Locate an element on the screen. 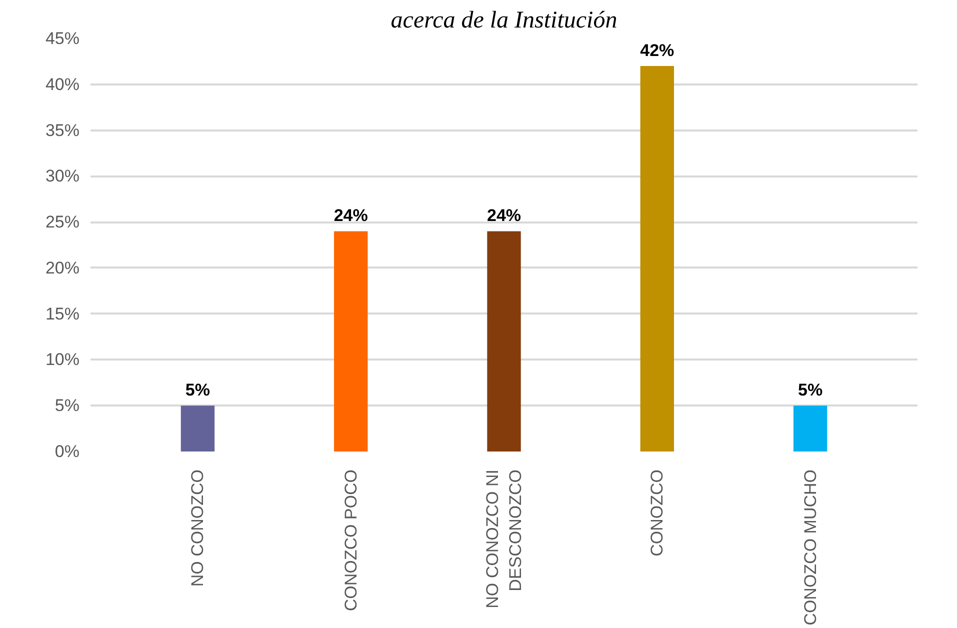 The height and width of the screenshot is (628, 957). x-tick-label: NO CONOZCO is located at coordinates (198, 528).